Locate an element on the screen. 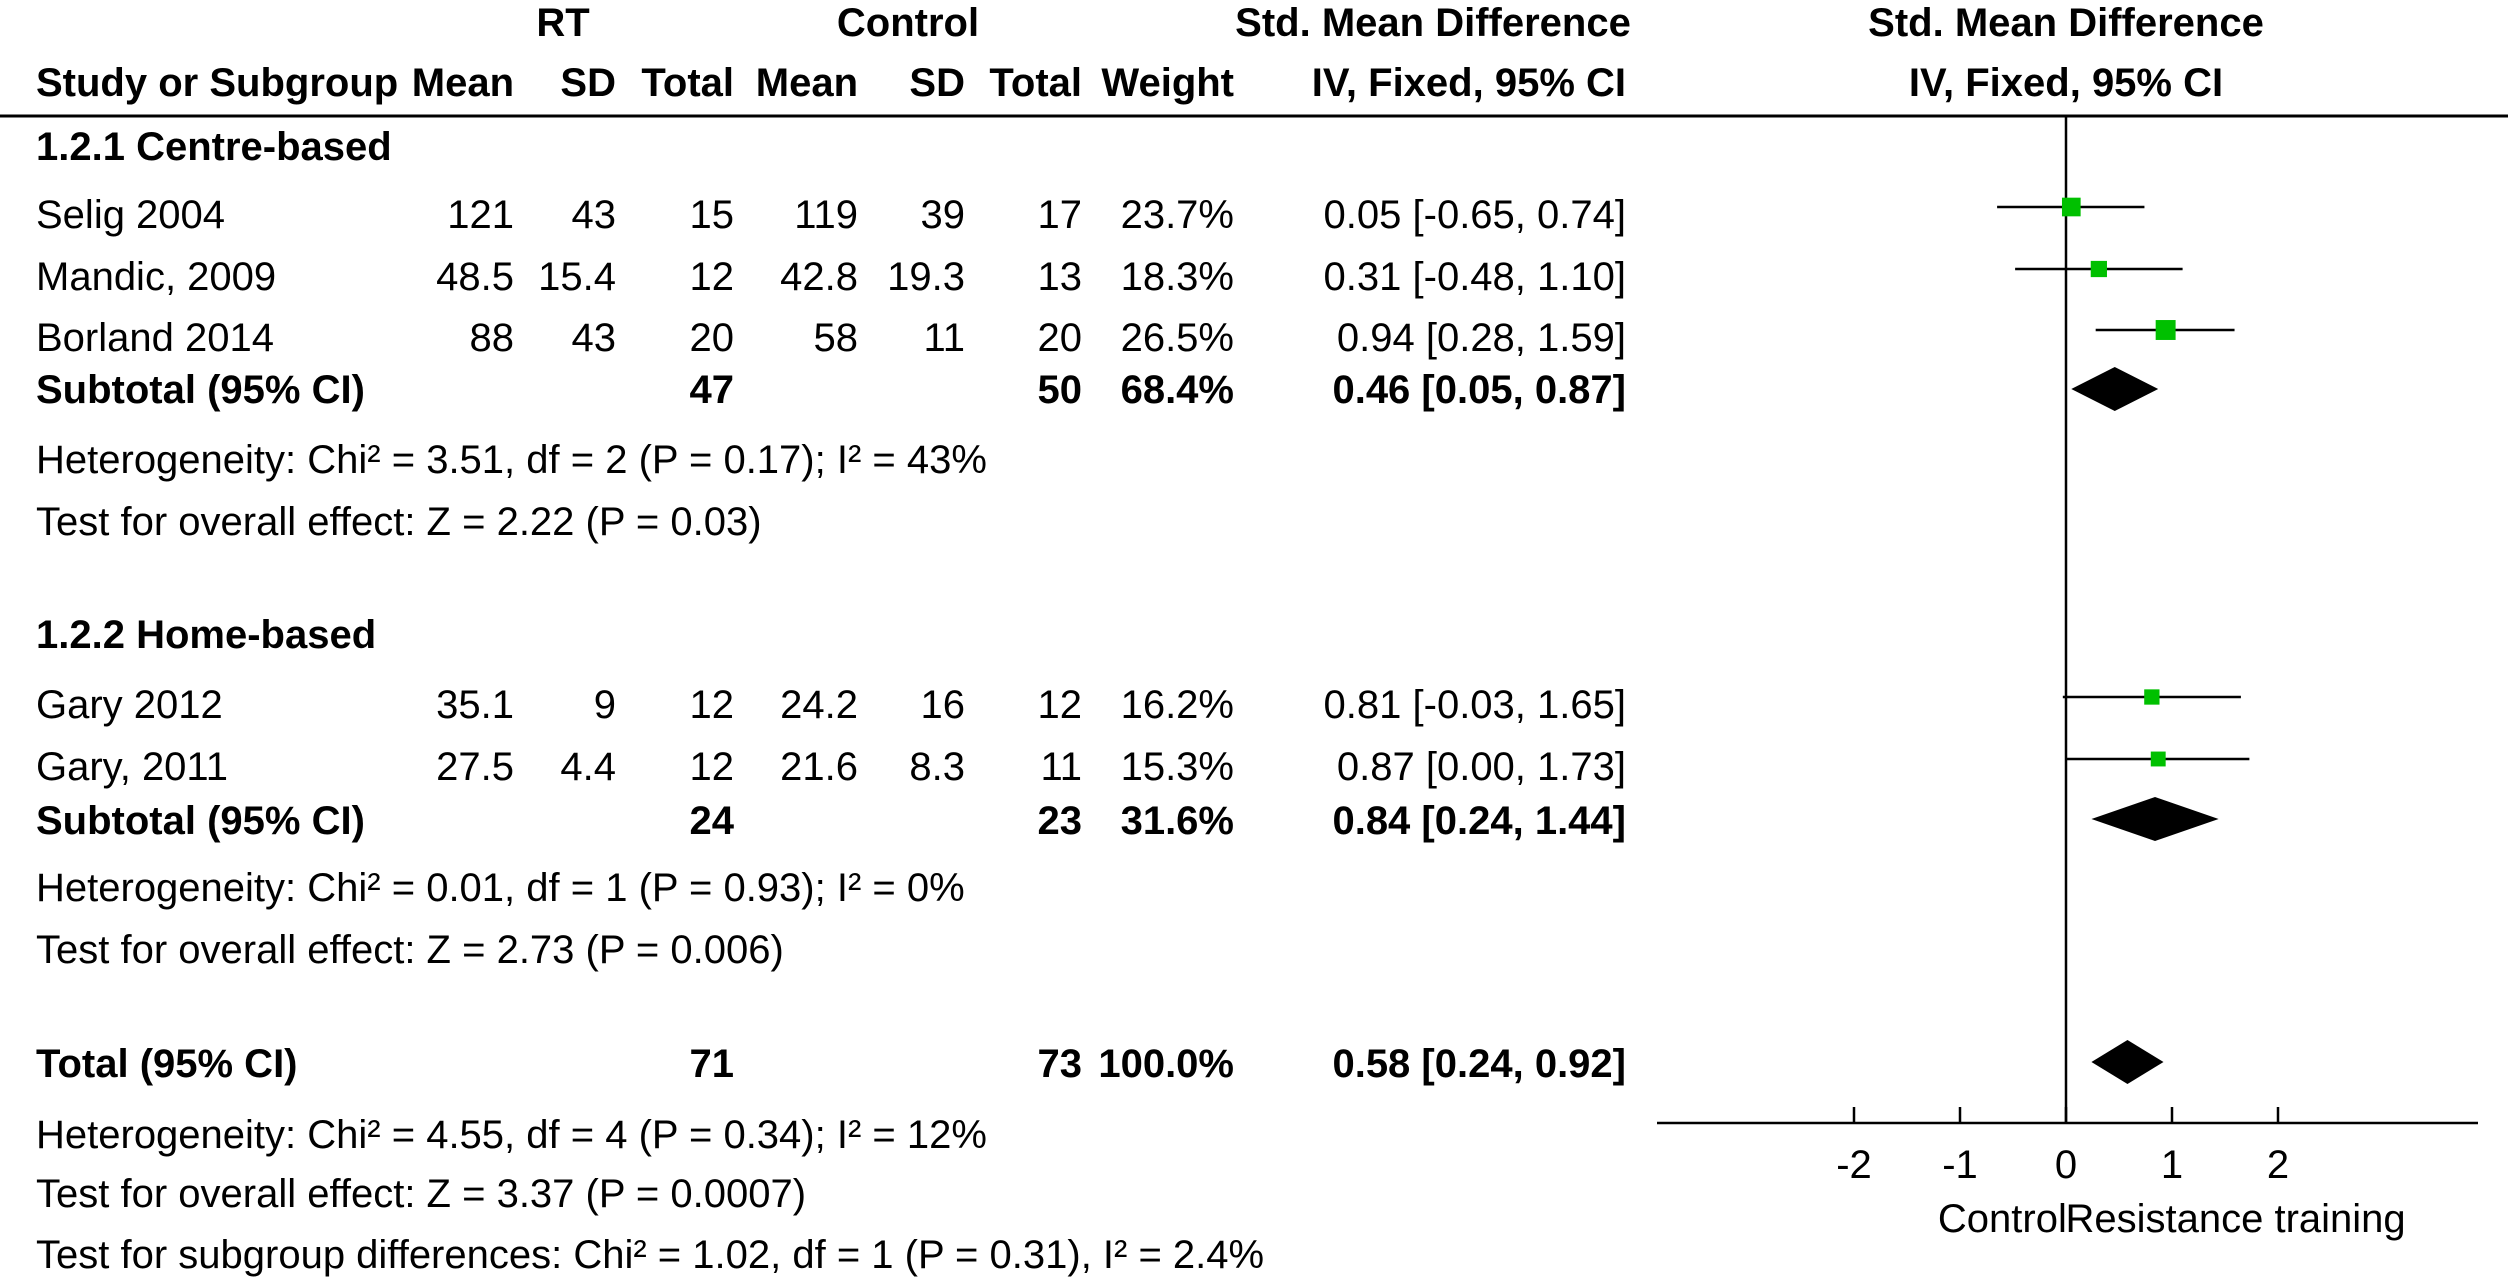 This screenshot has height=1279, width=2508. s1-r1-c-mean: 119 is located at coordinates (826, 215).